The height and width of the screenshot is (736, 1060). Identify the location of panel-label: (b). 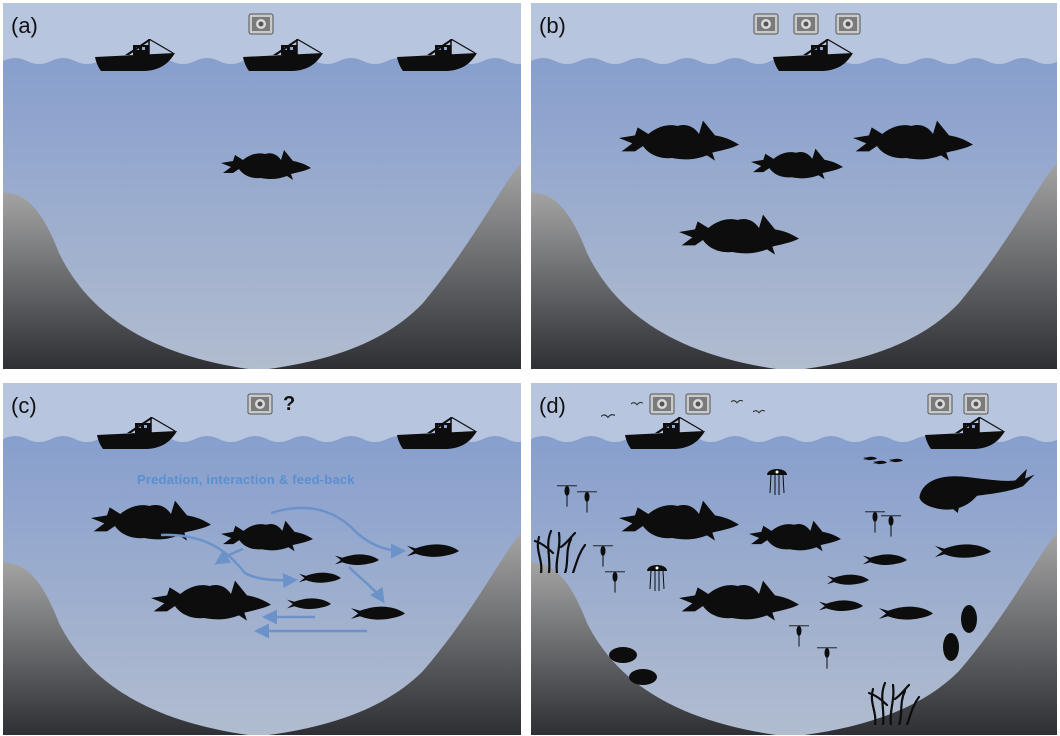
(552, 25).